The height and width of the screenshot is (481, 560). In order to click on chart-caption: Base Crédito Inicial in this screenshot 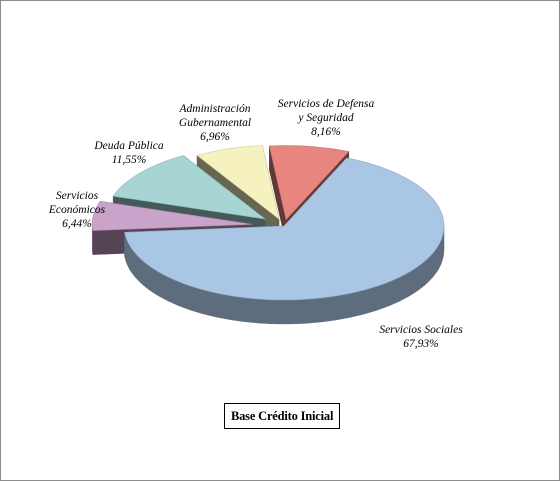, I will do `click(282, 416)`.